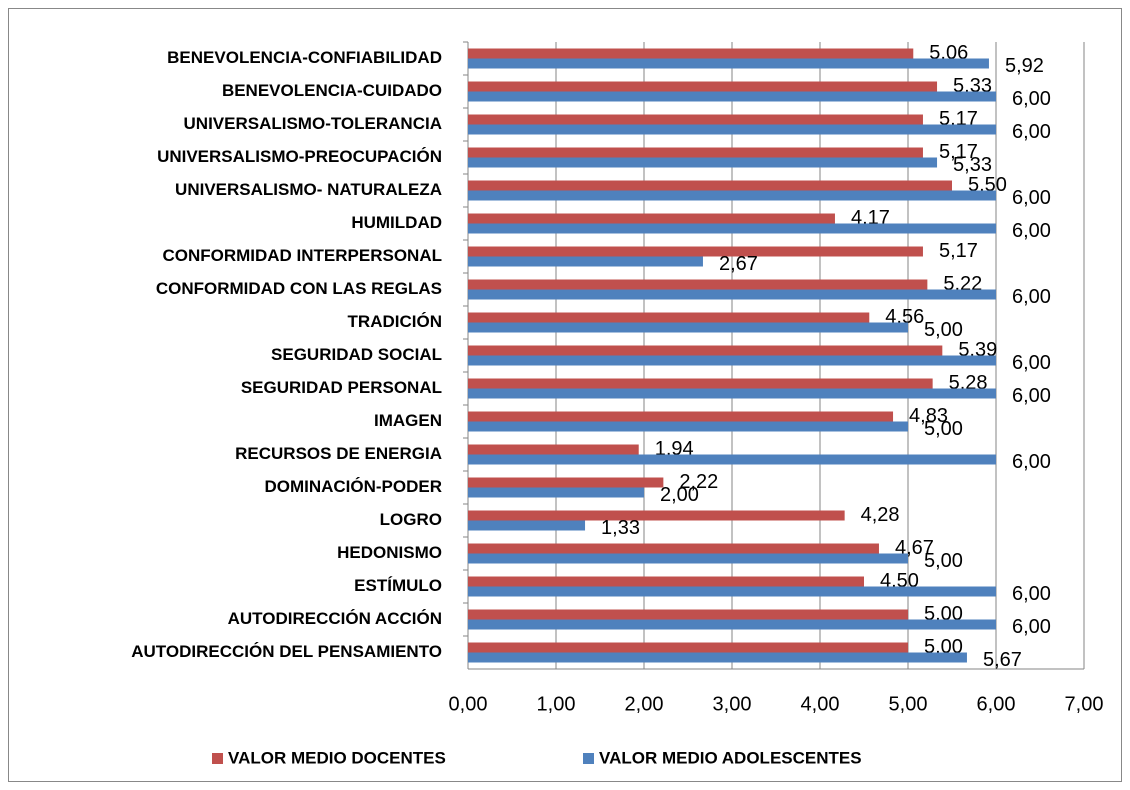 The image size is (1130, 790). I want to click on legend-label: VALOR MEDIO ADOLESCENTES, so click(730, 757).